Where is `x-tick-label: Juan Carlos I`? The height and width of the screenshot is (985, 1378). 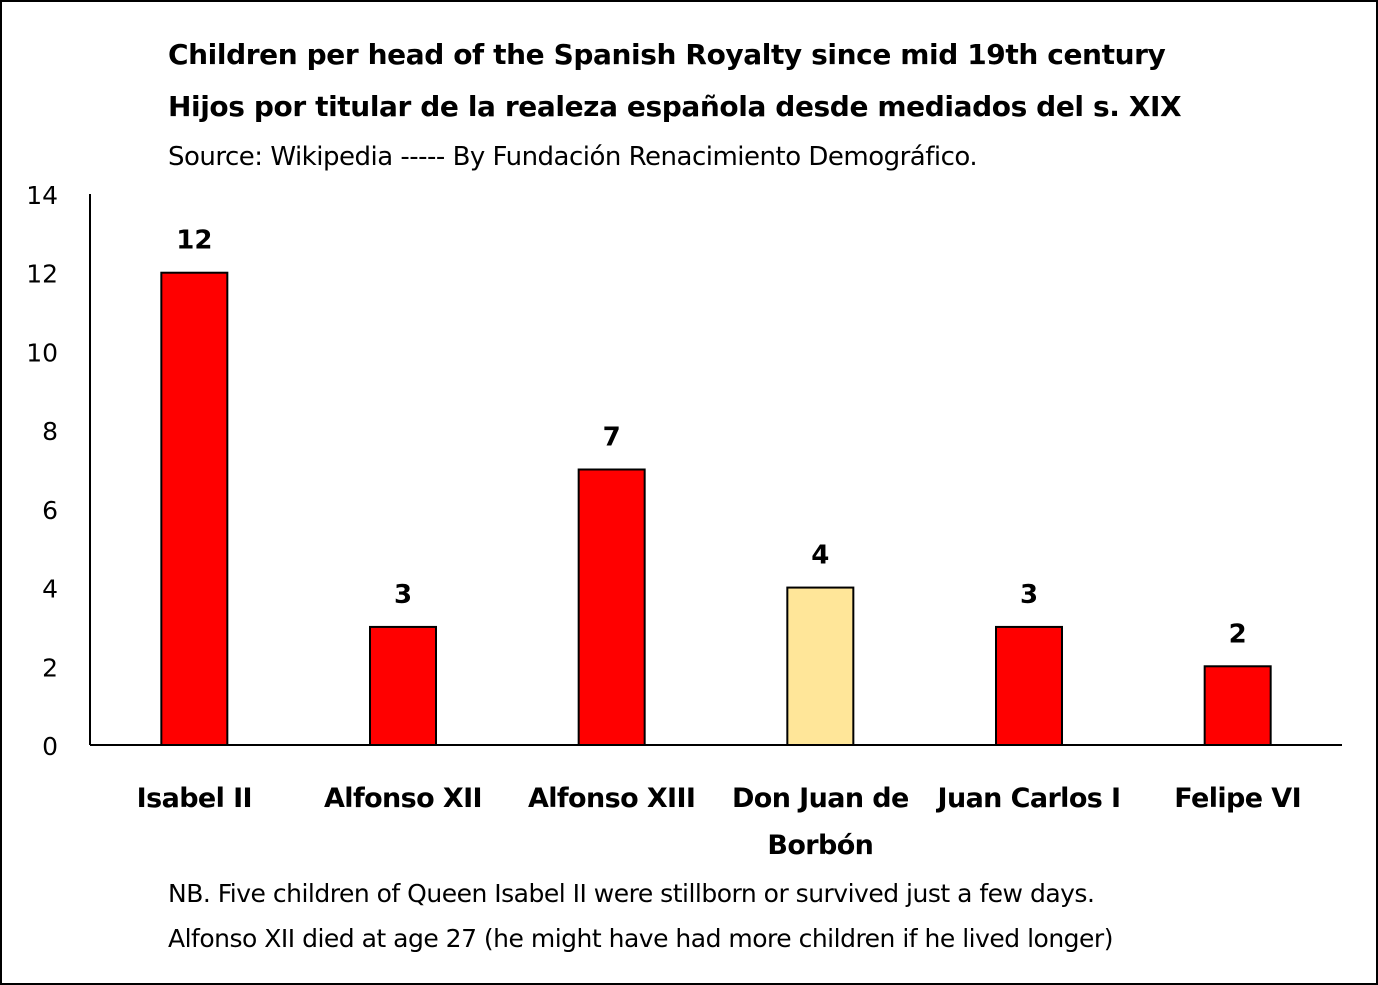
x-tick-label: Juan Carlos I is located at coordinates (1028, 798).